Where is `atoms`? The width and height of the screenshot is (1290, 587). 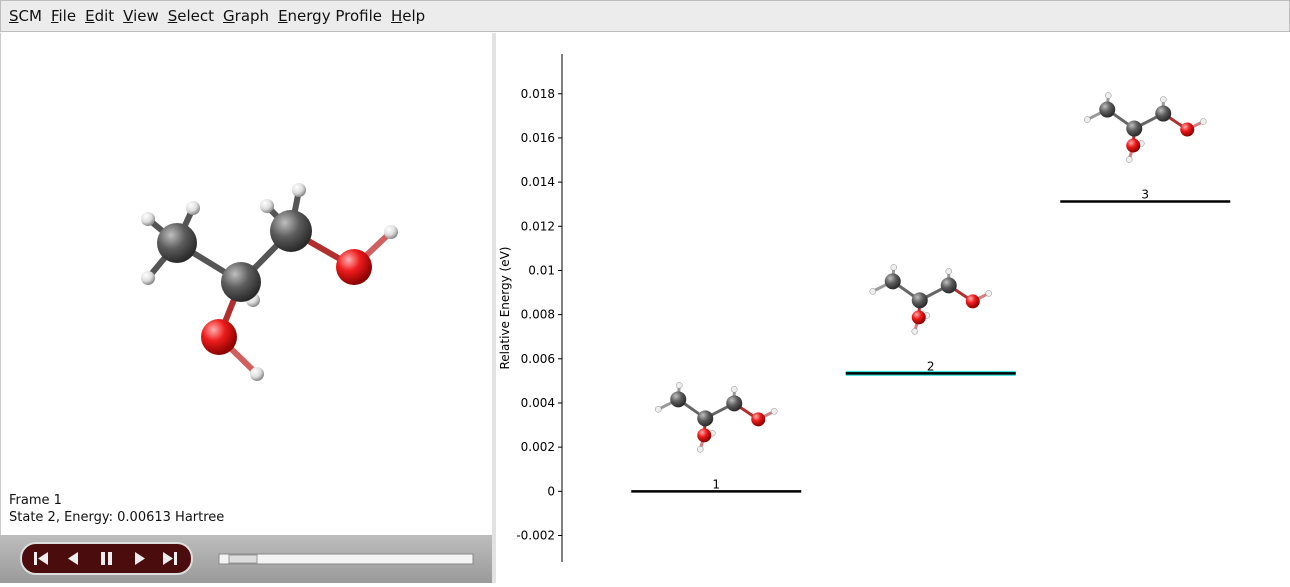 atoms is located at coordinates (269, 282).